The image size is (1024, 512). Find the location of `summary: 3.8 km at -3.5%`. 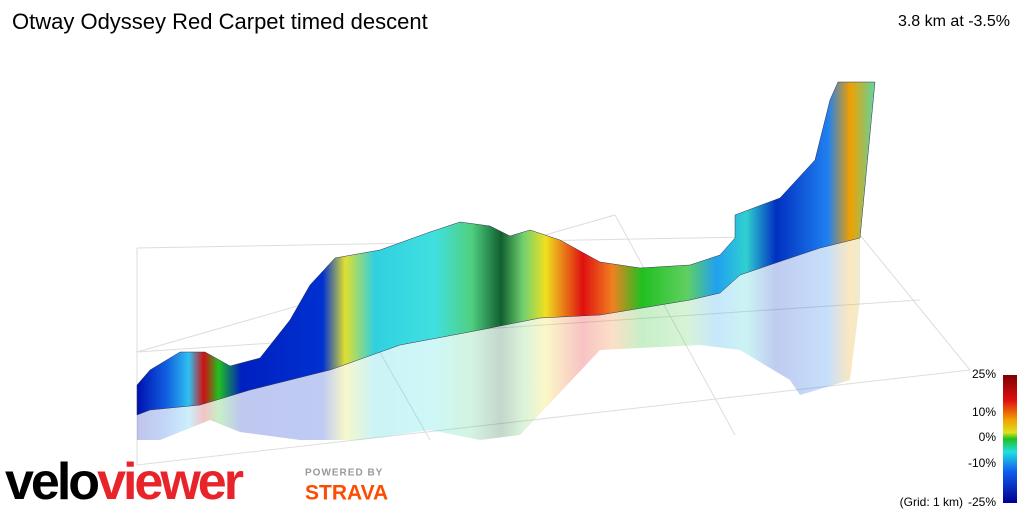

summary: 3.8 km at -3.5% is located at coordinates (954, 21).